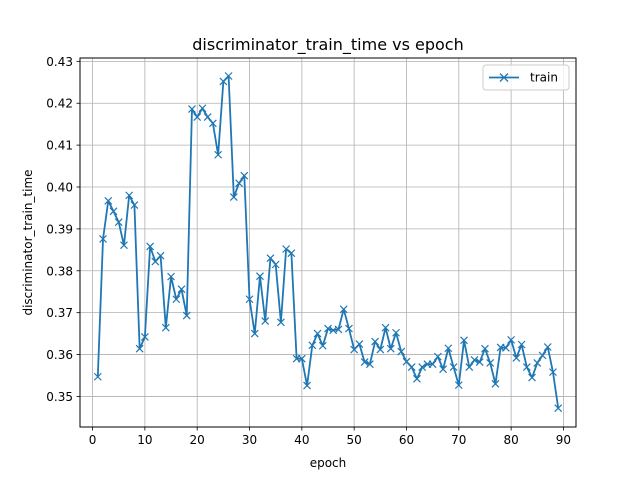  Describe the element at coordinates (59, 104) in the screenshot. I see `y-tick-label: 0.42` at that location.